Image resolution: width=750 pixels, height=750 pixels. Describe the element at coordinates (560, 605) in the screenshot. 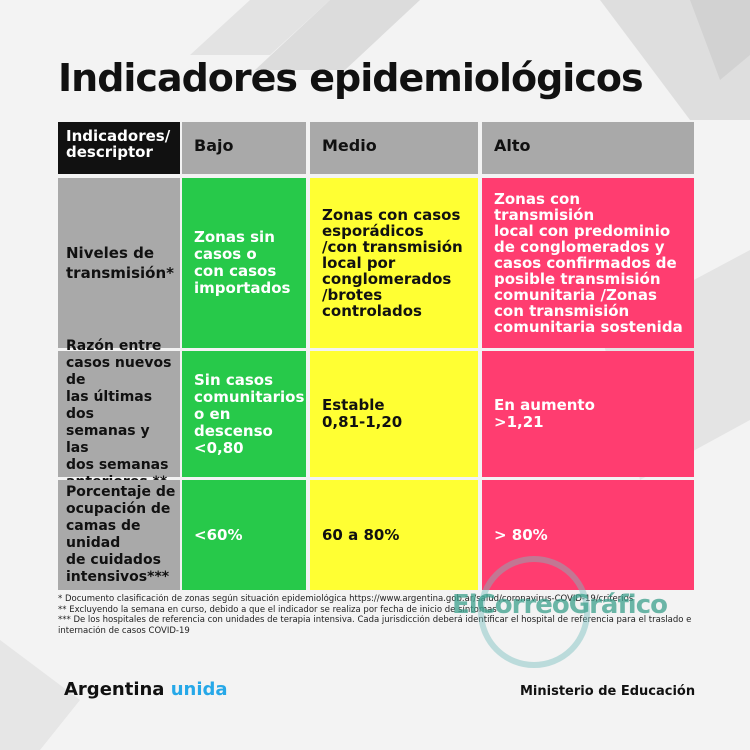

I see `watermark-logo: ElCorreoGráfico` at that location.